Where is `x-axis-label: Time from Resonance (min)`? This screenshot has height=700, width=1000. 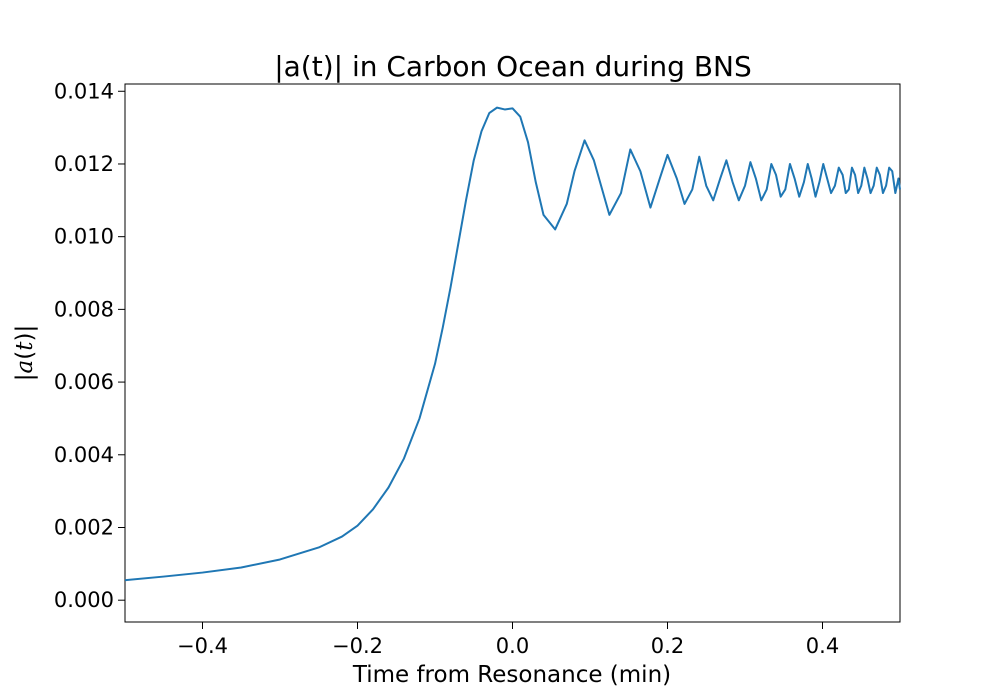
x-axis-label: Time from Resonance (min) is located at coordinates (511, 675).